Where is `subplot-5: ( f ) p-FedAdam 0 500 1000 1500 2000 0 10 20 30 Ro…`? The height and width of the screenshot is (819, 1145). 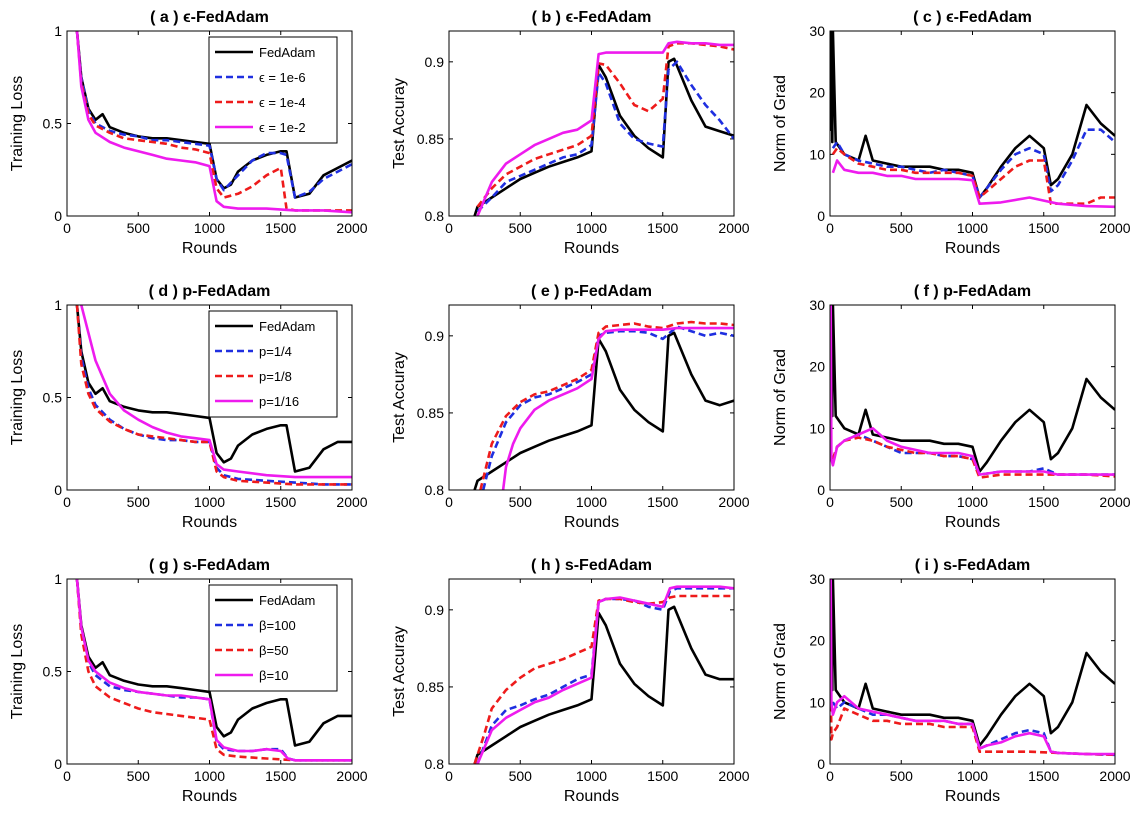 subplot-5: ( f ) p-FedAdam 0 500 1000 1500 2000 0 10 20 30 Ro… is located at coordinates (951, 407).